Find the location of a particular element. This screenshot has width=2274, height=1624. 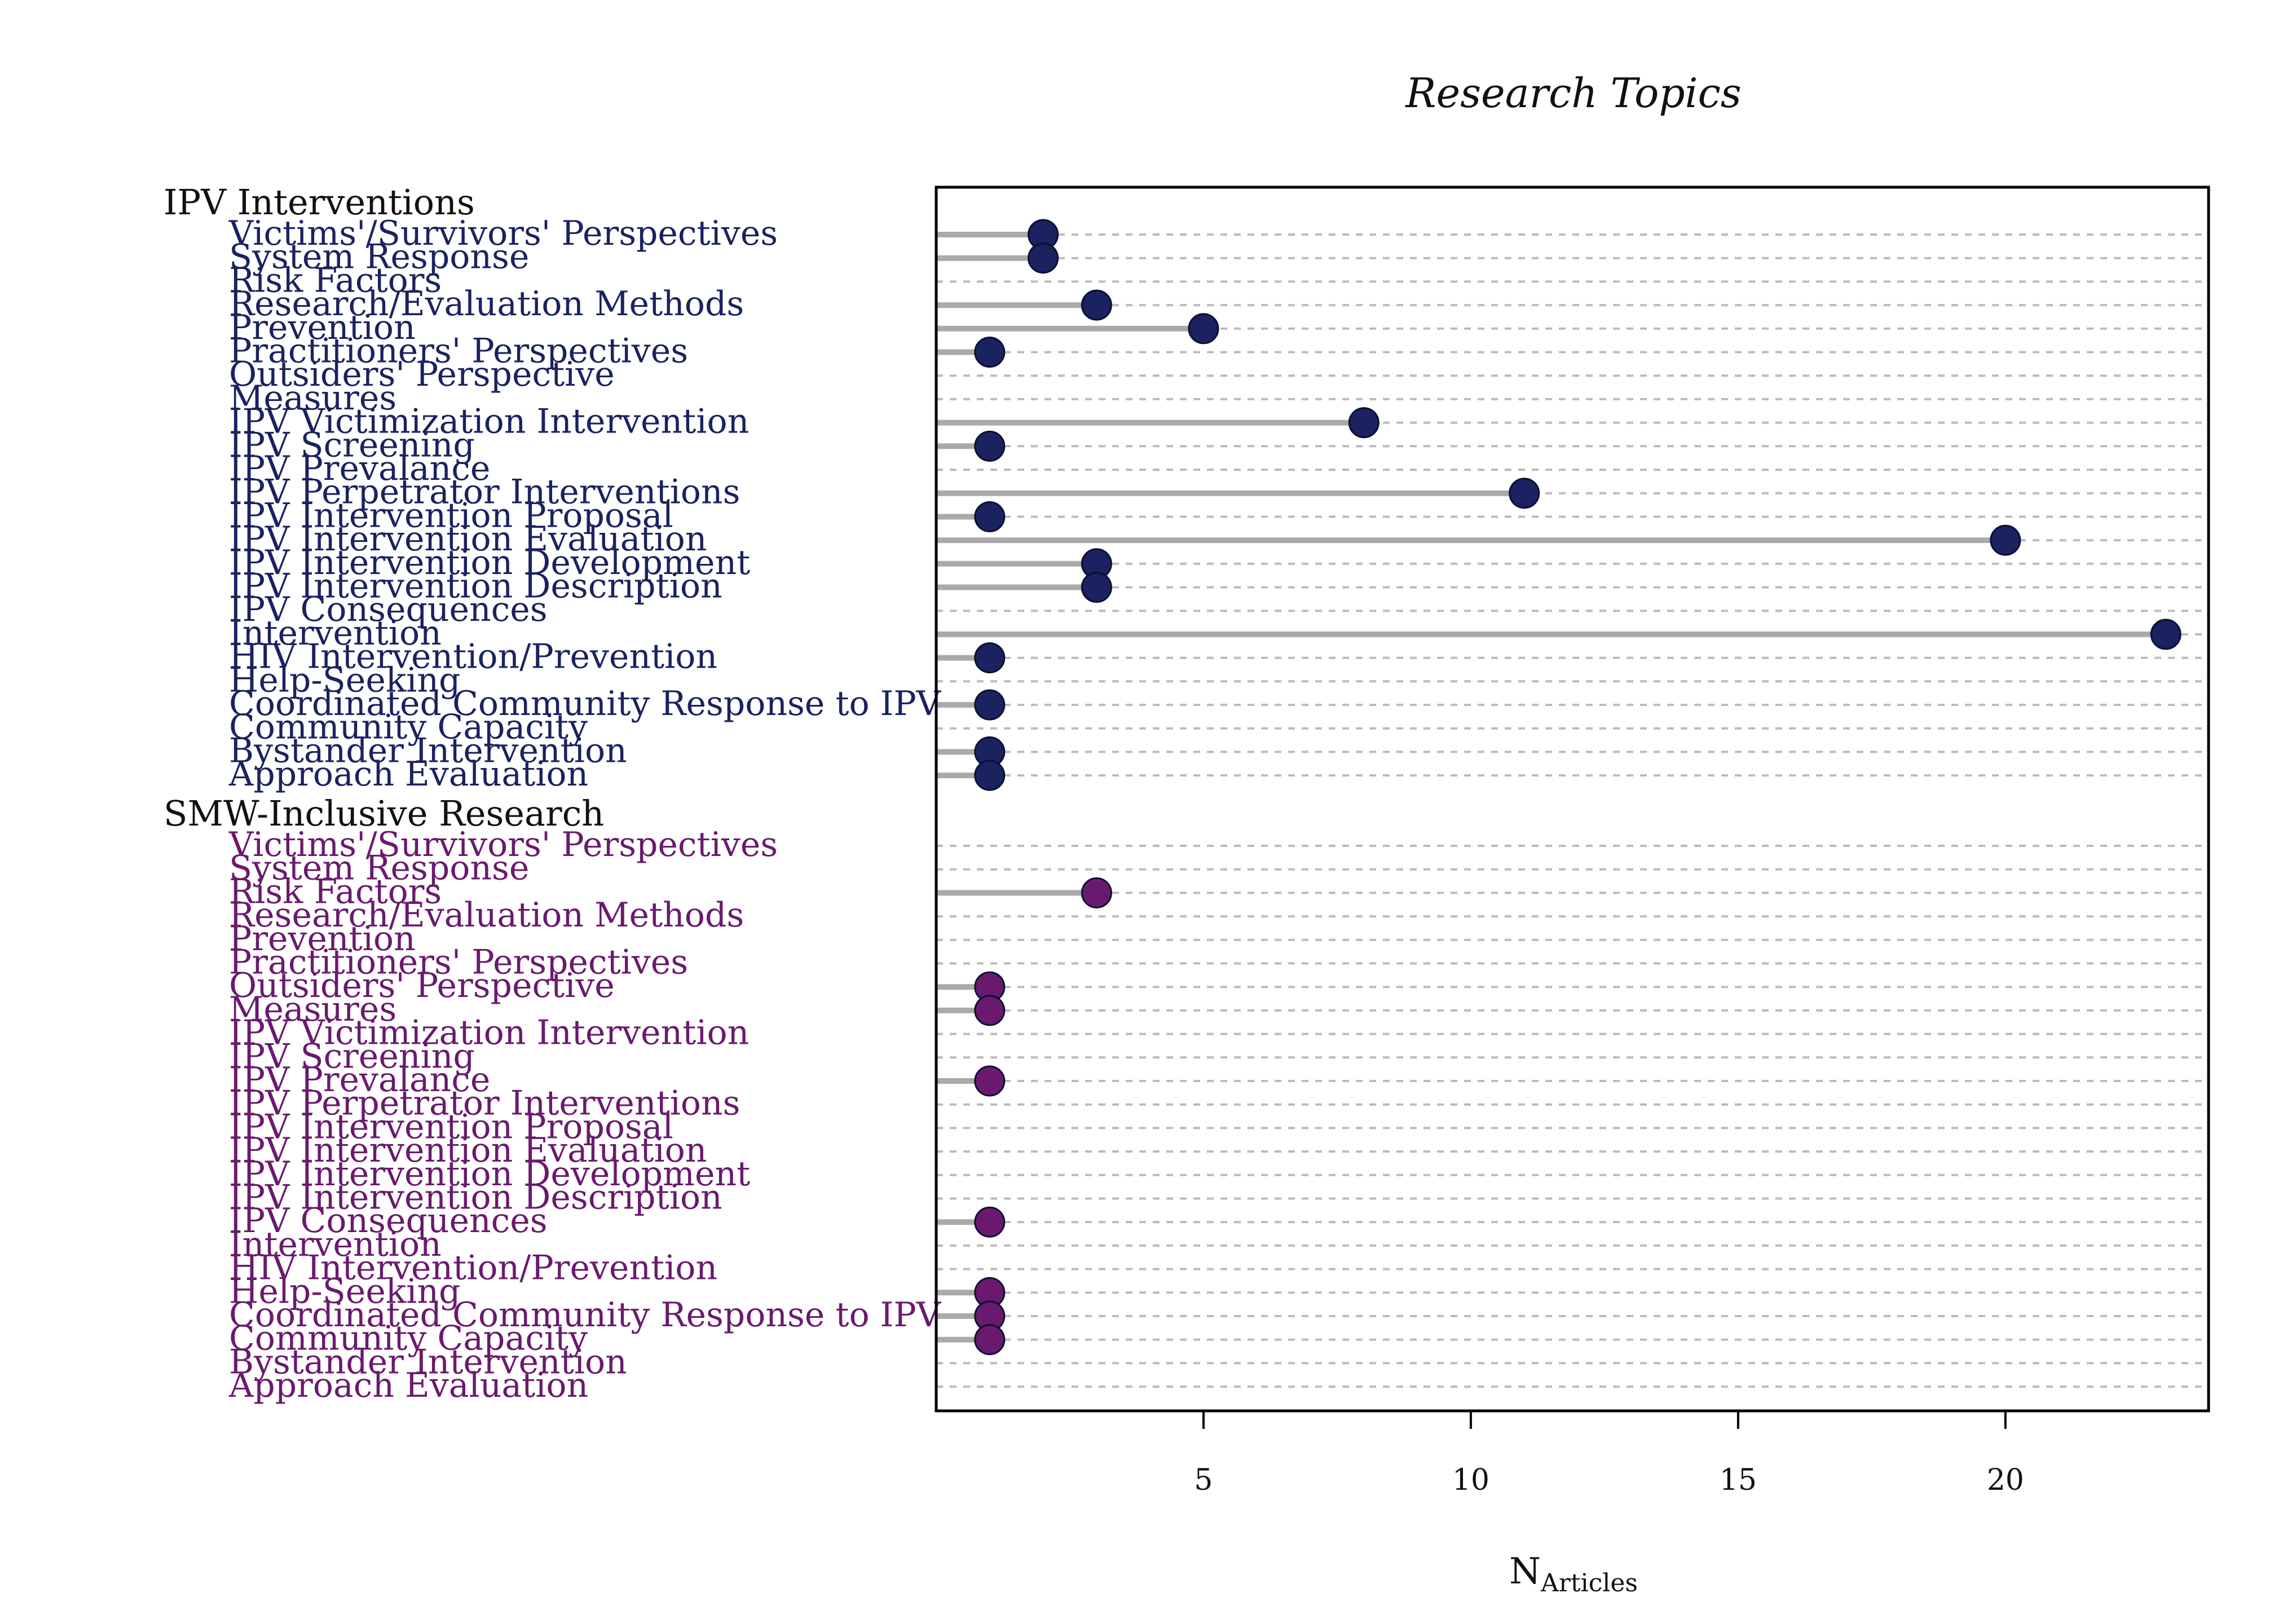

chart-title: Research Topics is located at coordinates (1572, 93).